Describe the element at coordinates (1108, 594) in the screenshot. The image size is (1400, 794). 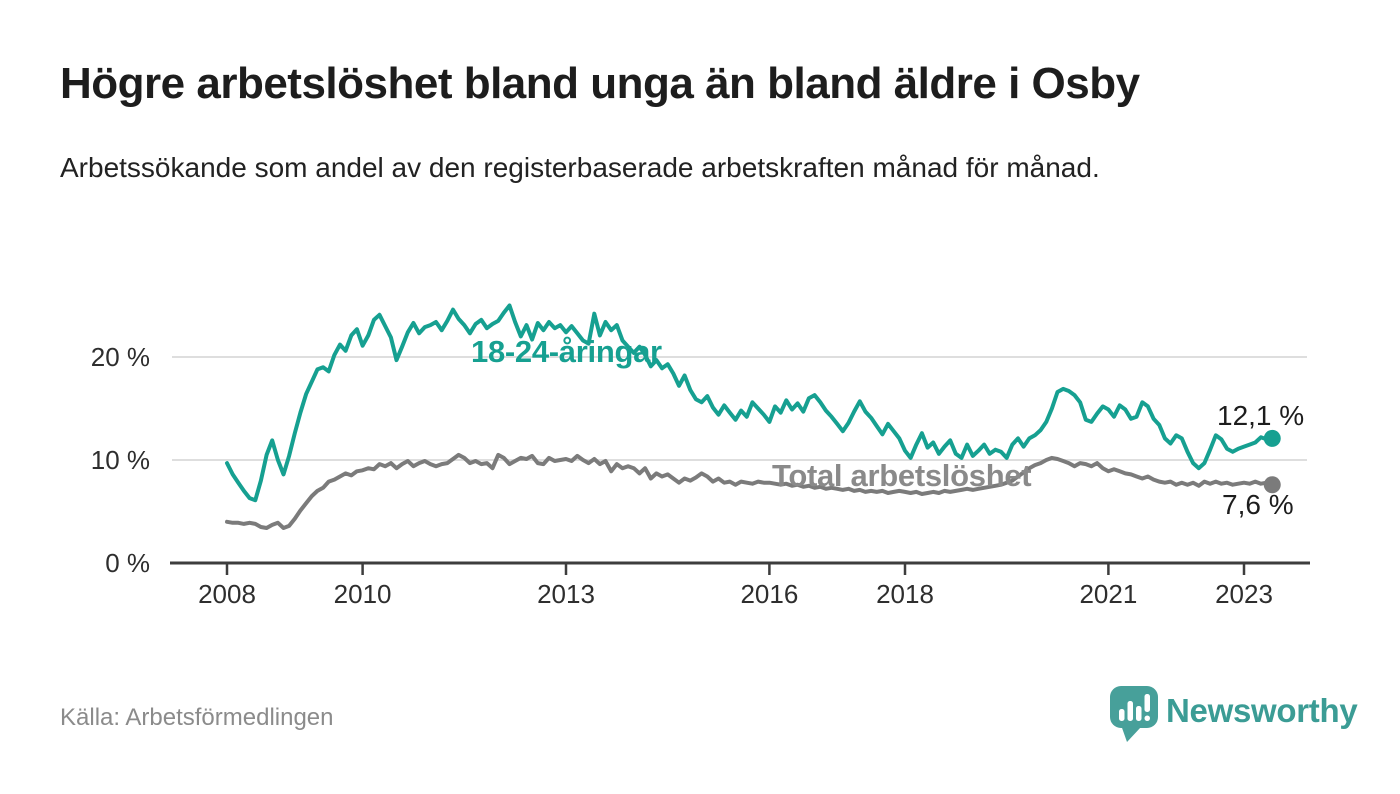
I see `x-axis-tick-label: 2021` at that location.